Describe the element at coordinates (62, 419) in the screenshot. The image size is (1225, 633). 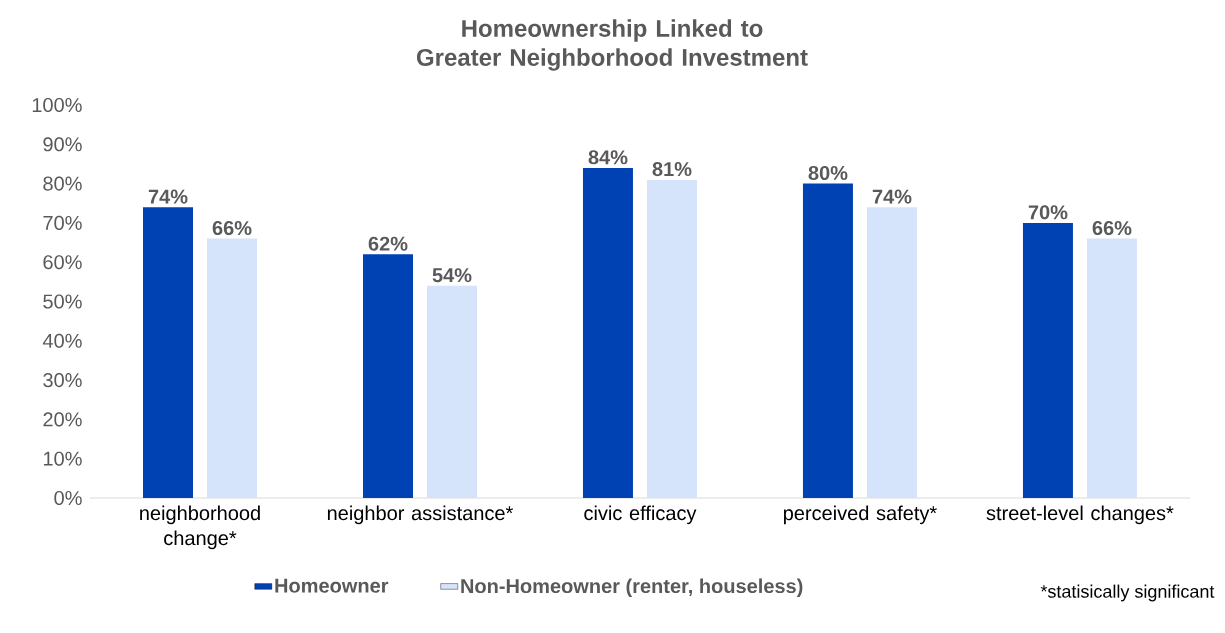
I see `y-tick-label: 20%` at that location.